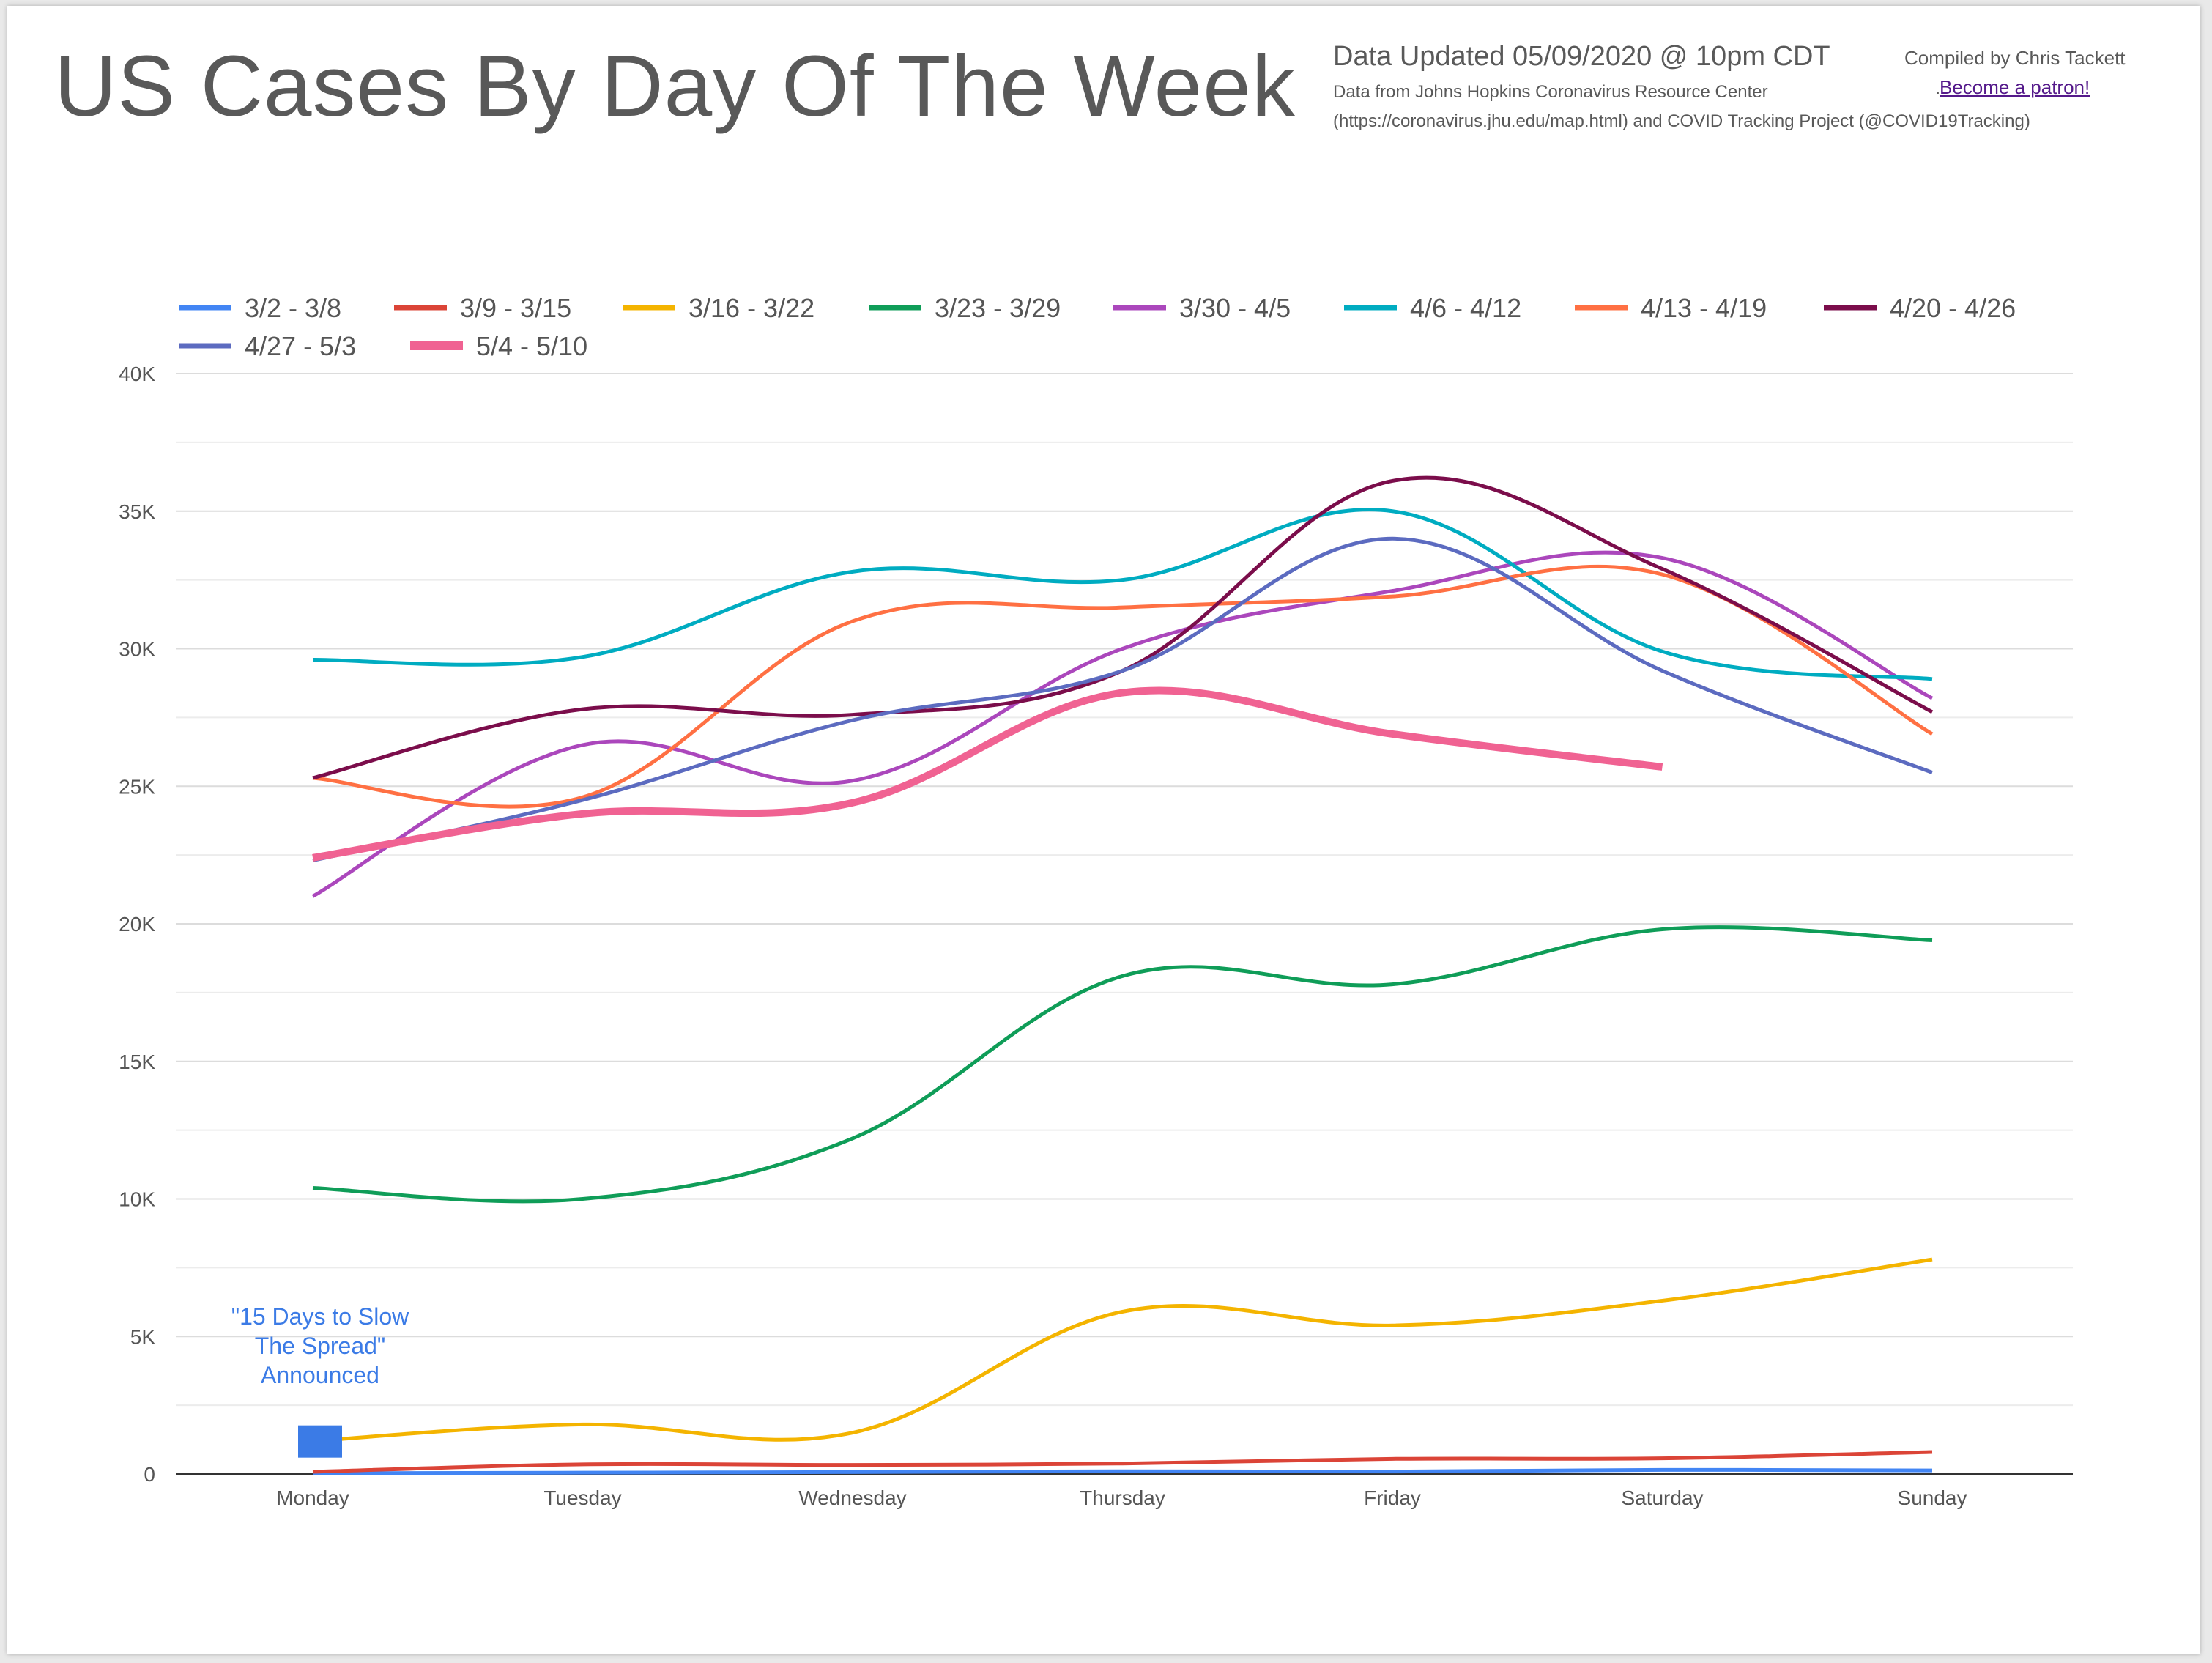 This screenshot has height=1663, width=2212. Describe the element at coordinates (137, 787) in the screenshot. I see `y-tick-label: 25K` at that location.